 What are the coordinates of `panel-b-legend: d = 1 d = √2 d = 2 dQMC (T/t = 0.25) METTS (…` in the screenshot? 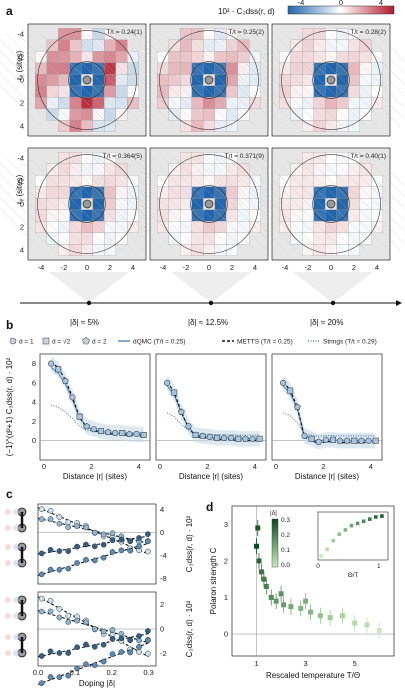 It's located at (193, 341).